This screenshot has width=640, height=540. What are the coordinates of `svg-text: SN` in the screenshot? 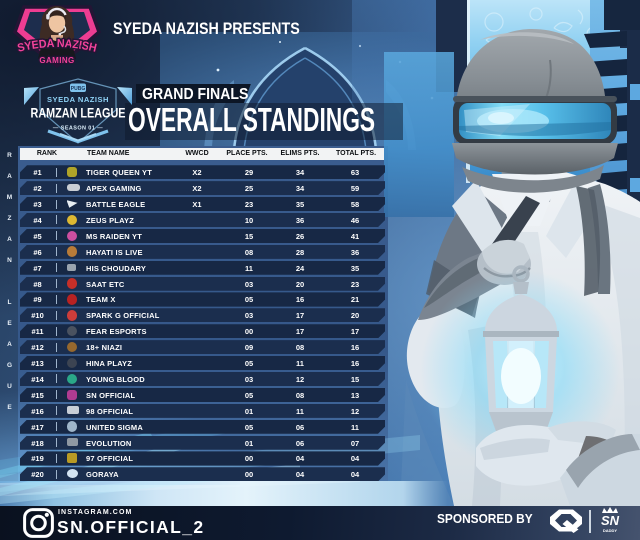 It's located at (610, 520).